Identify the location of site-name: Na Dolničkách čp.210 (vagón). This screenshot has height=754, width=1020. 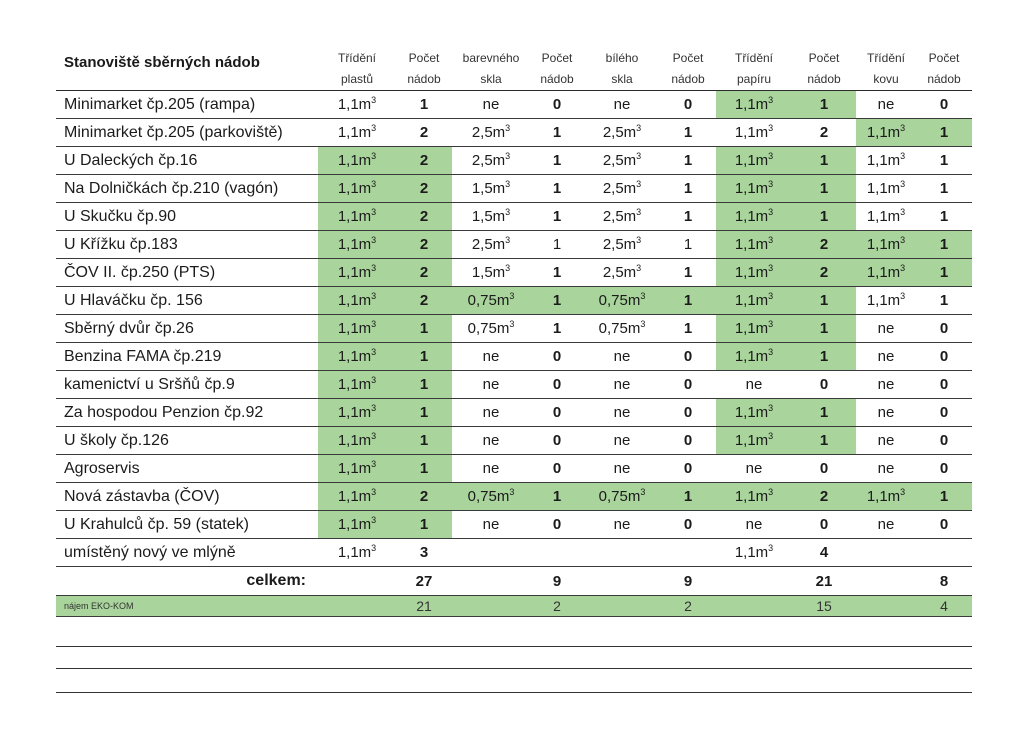
(187, 188).